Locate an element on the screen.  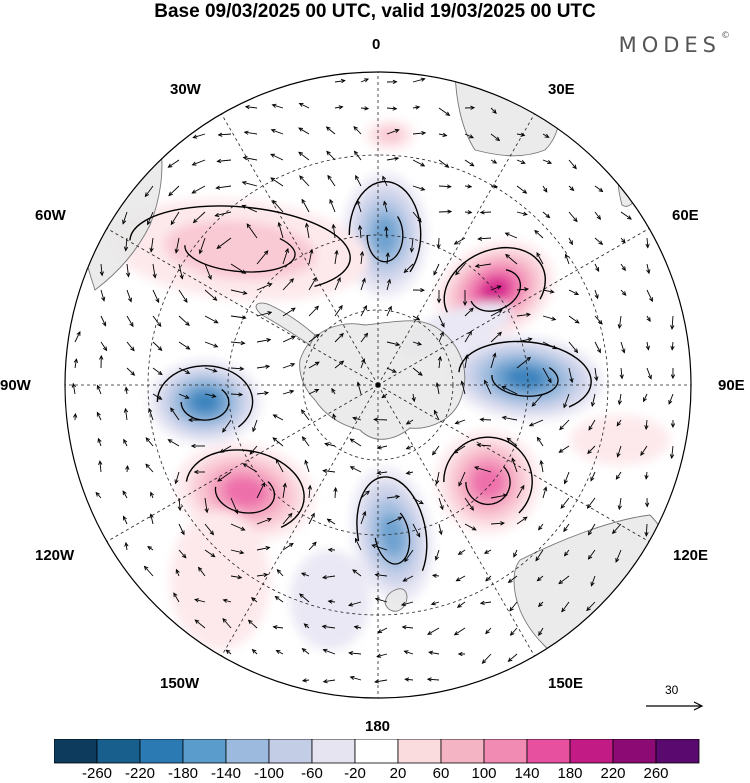
anomaly-pos-extra2 is located at coordinates (220, 580).